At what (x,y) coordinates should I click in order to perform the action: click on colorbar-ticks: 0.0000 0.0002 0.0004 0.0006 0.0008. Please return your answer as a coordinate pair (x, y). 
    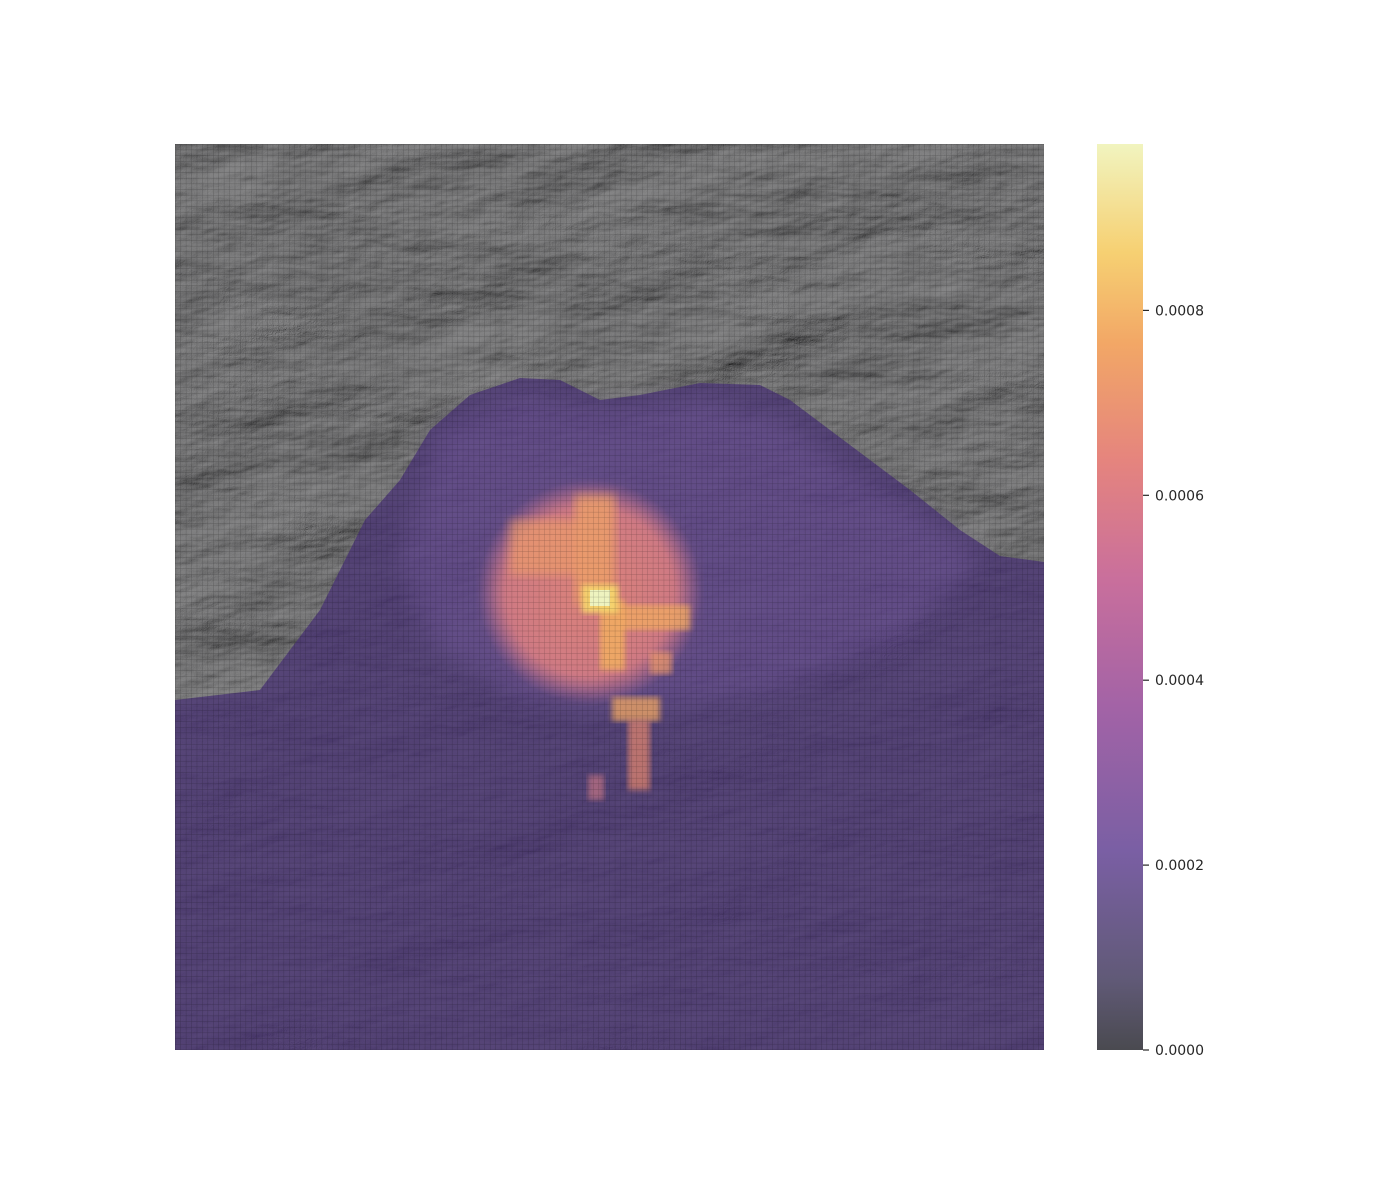
    Looking at the image, I should click on (1173, 681).